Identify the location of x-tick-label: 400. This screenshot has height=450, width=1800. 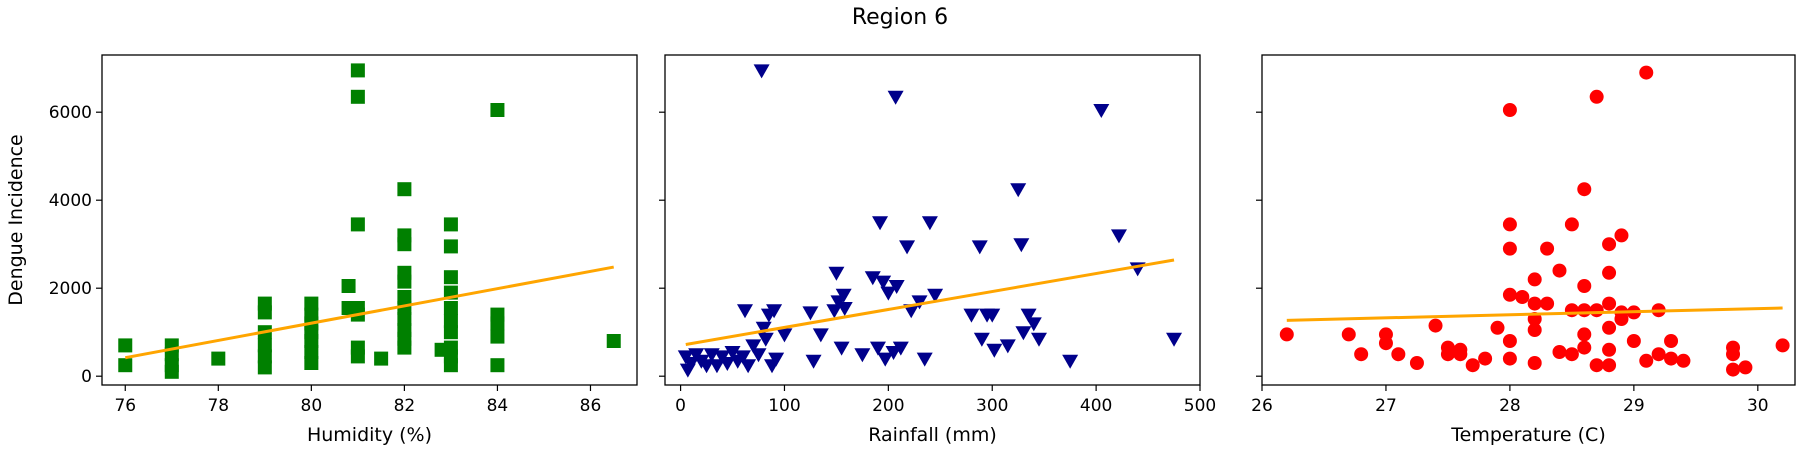
(1096, 406).